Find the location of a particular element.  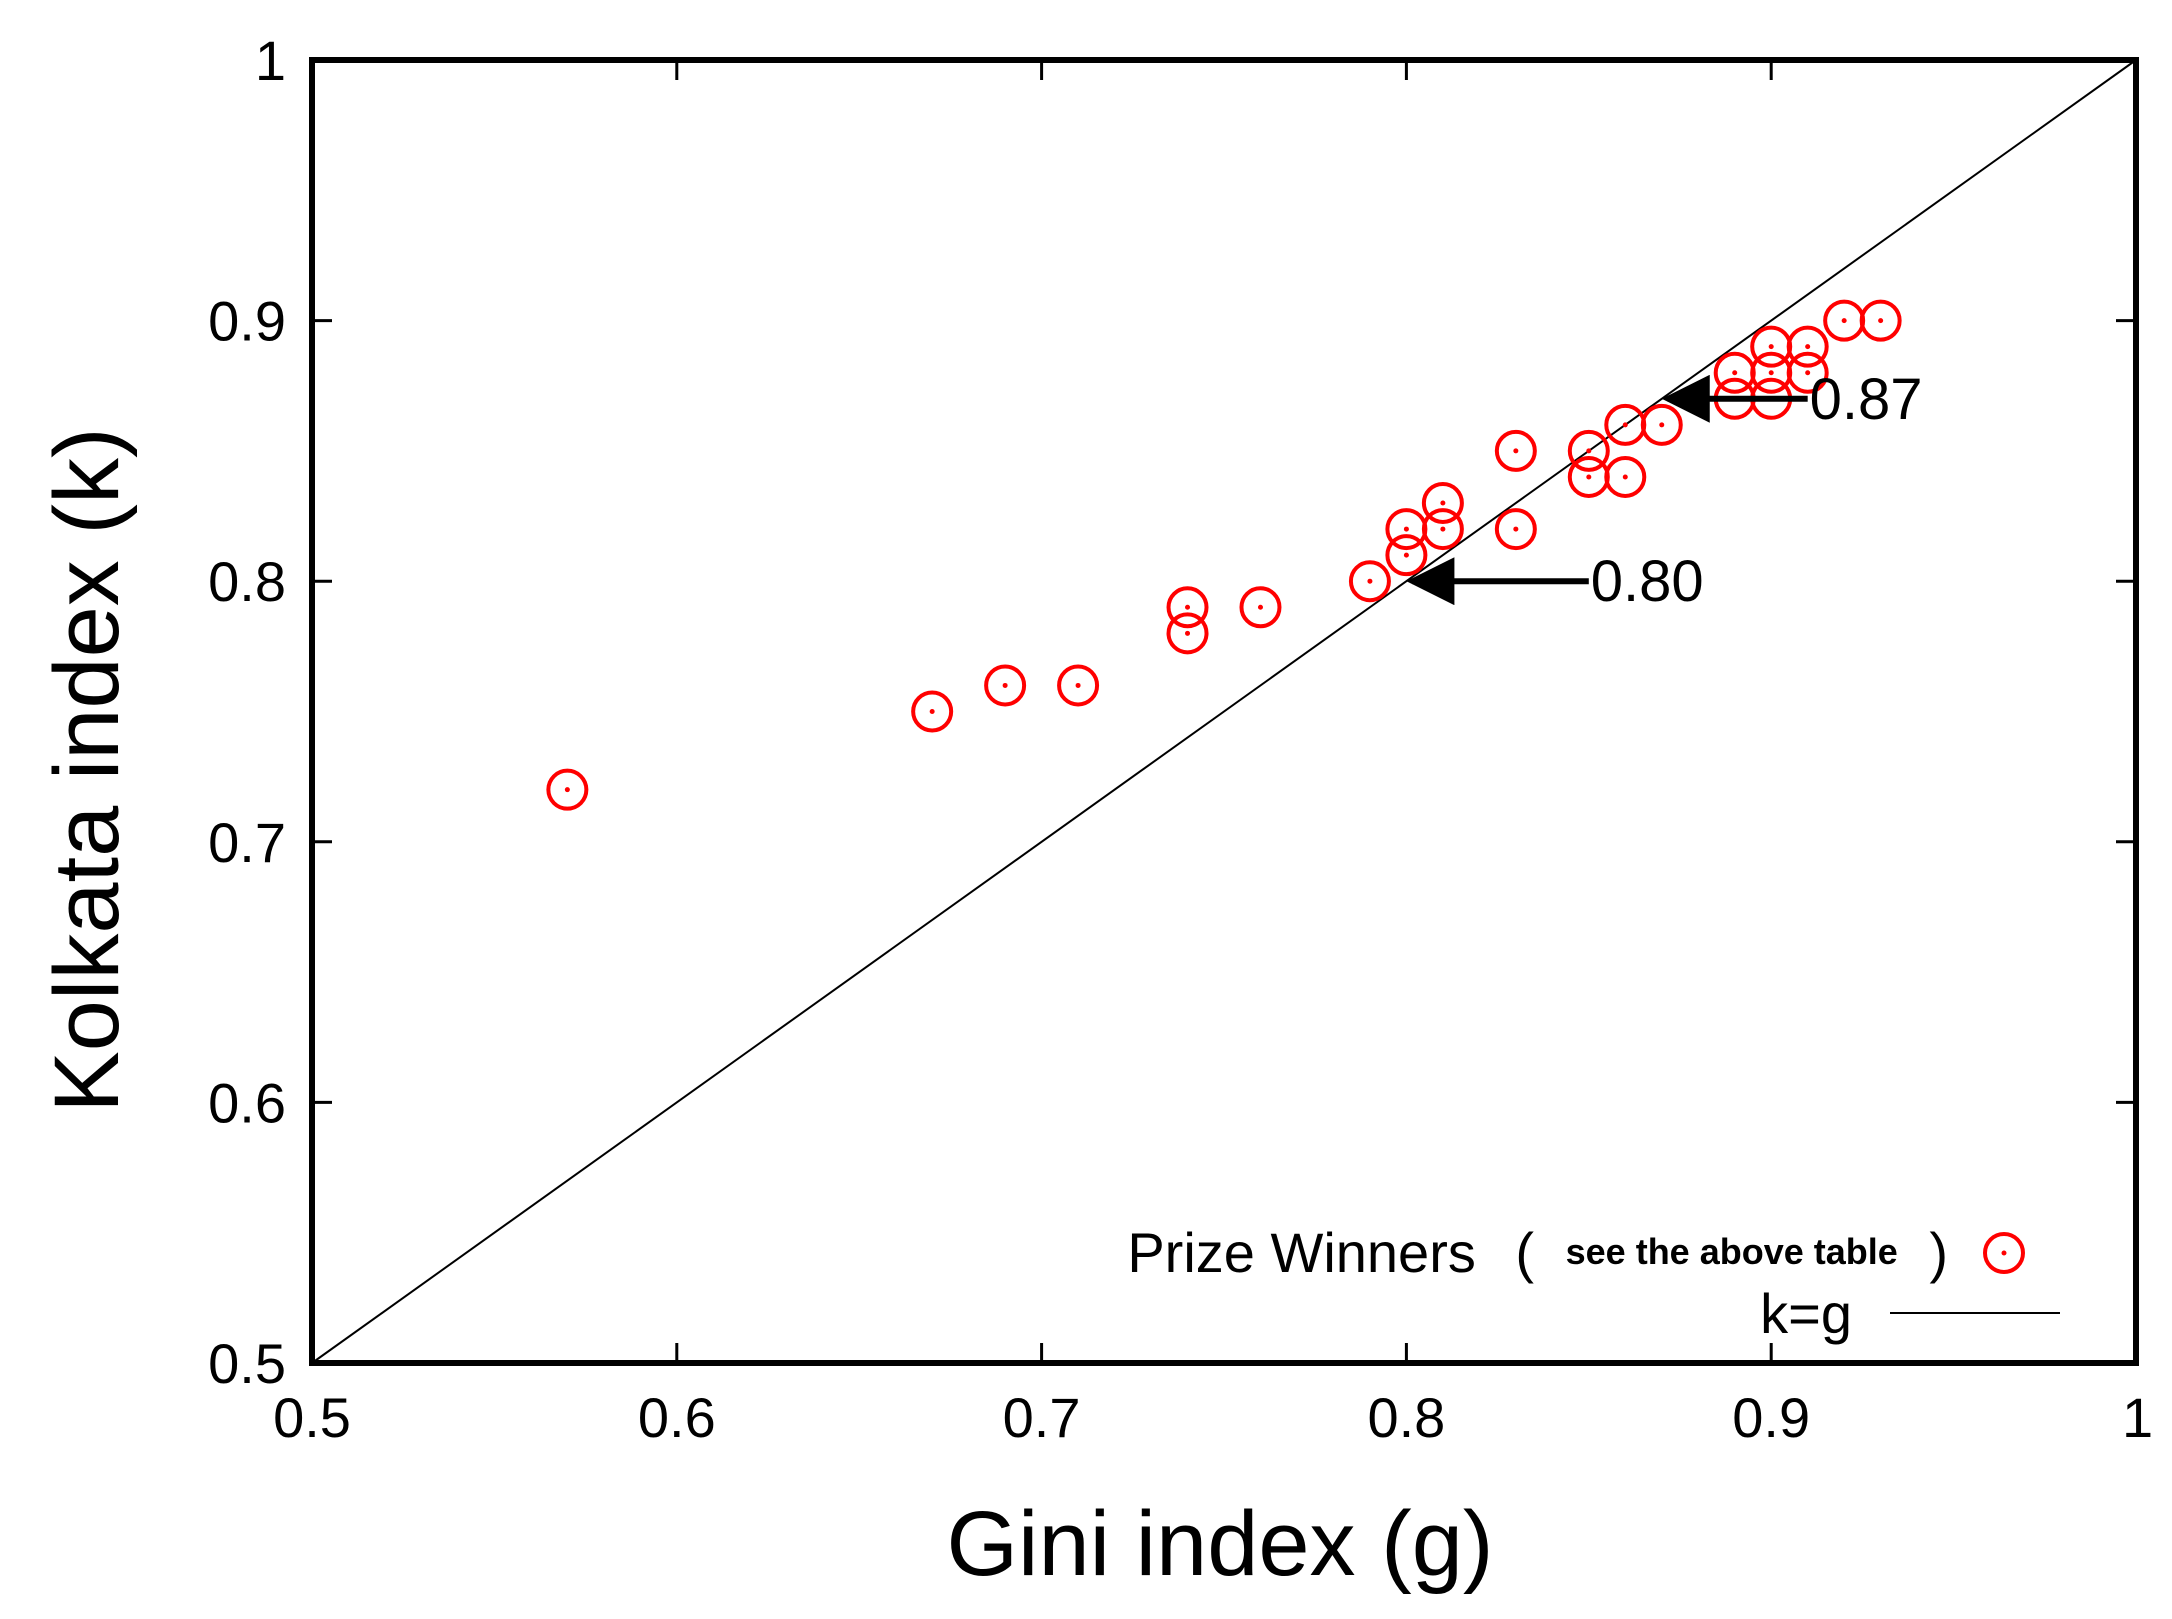

legend-series-name: Prize Winners is located at coordinates (1301, 1252).